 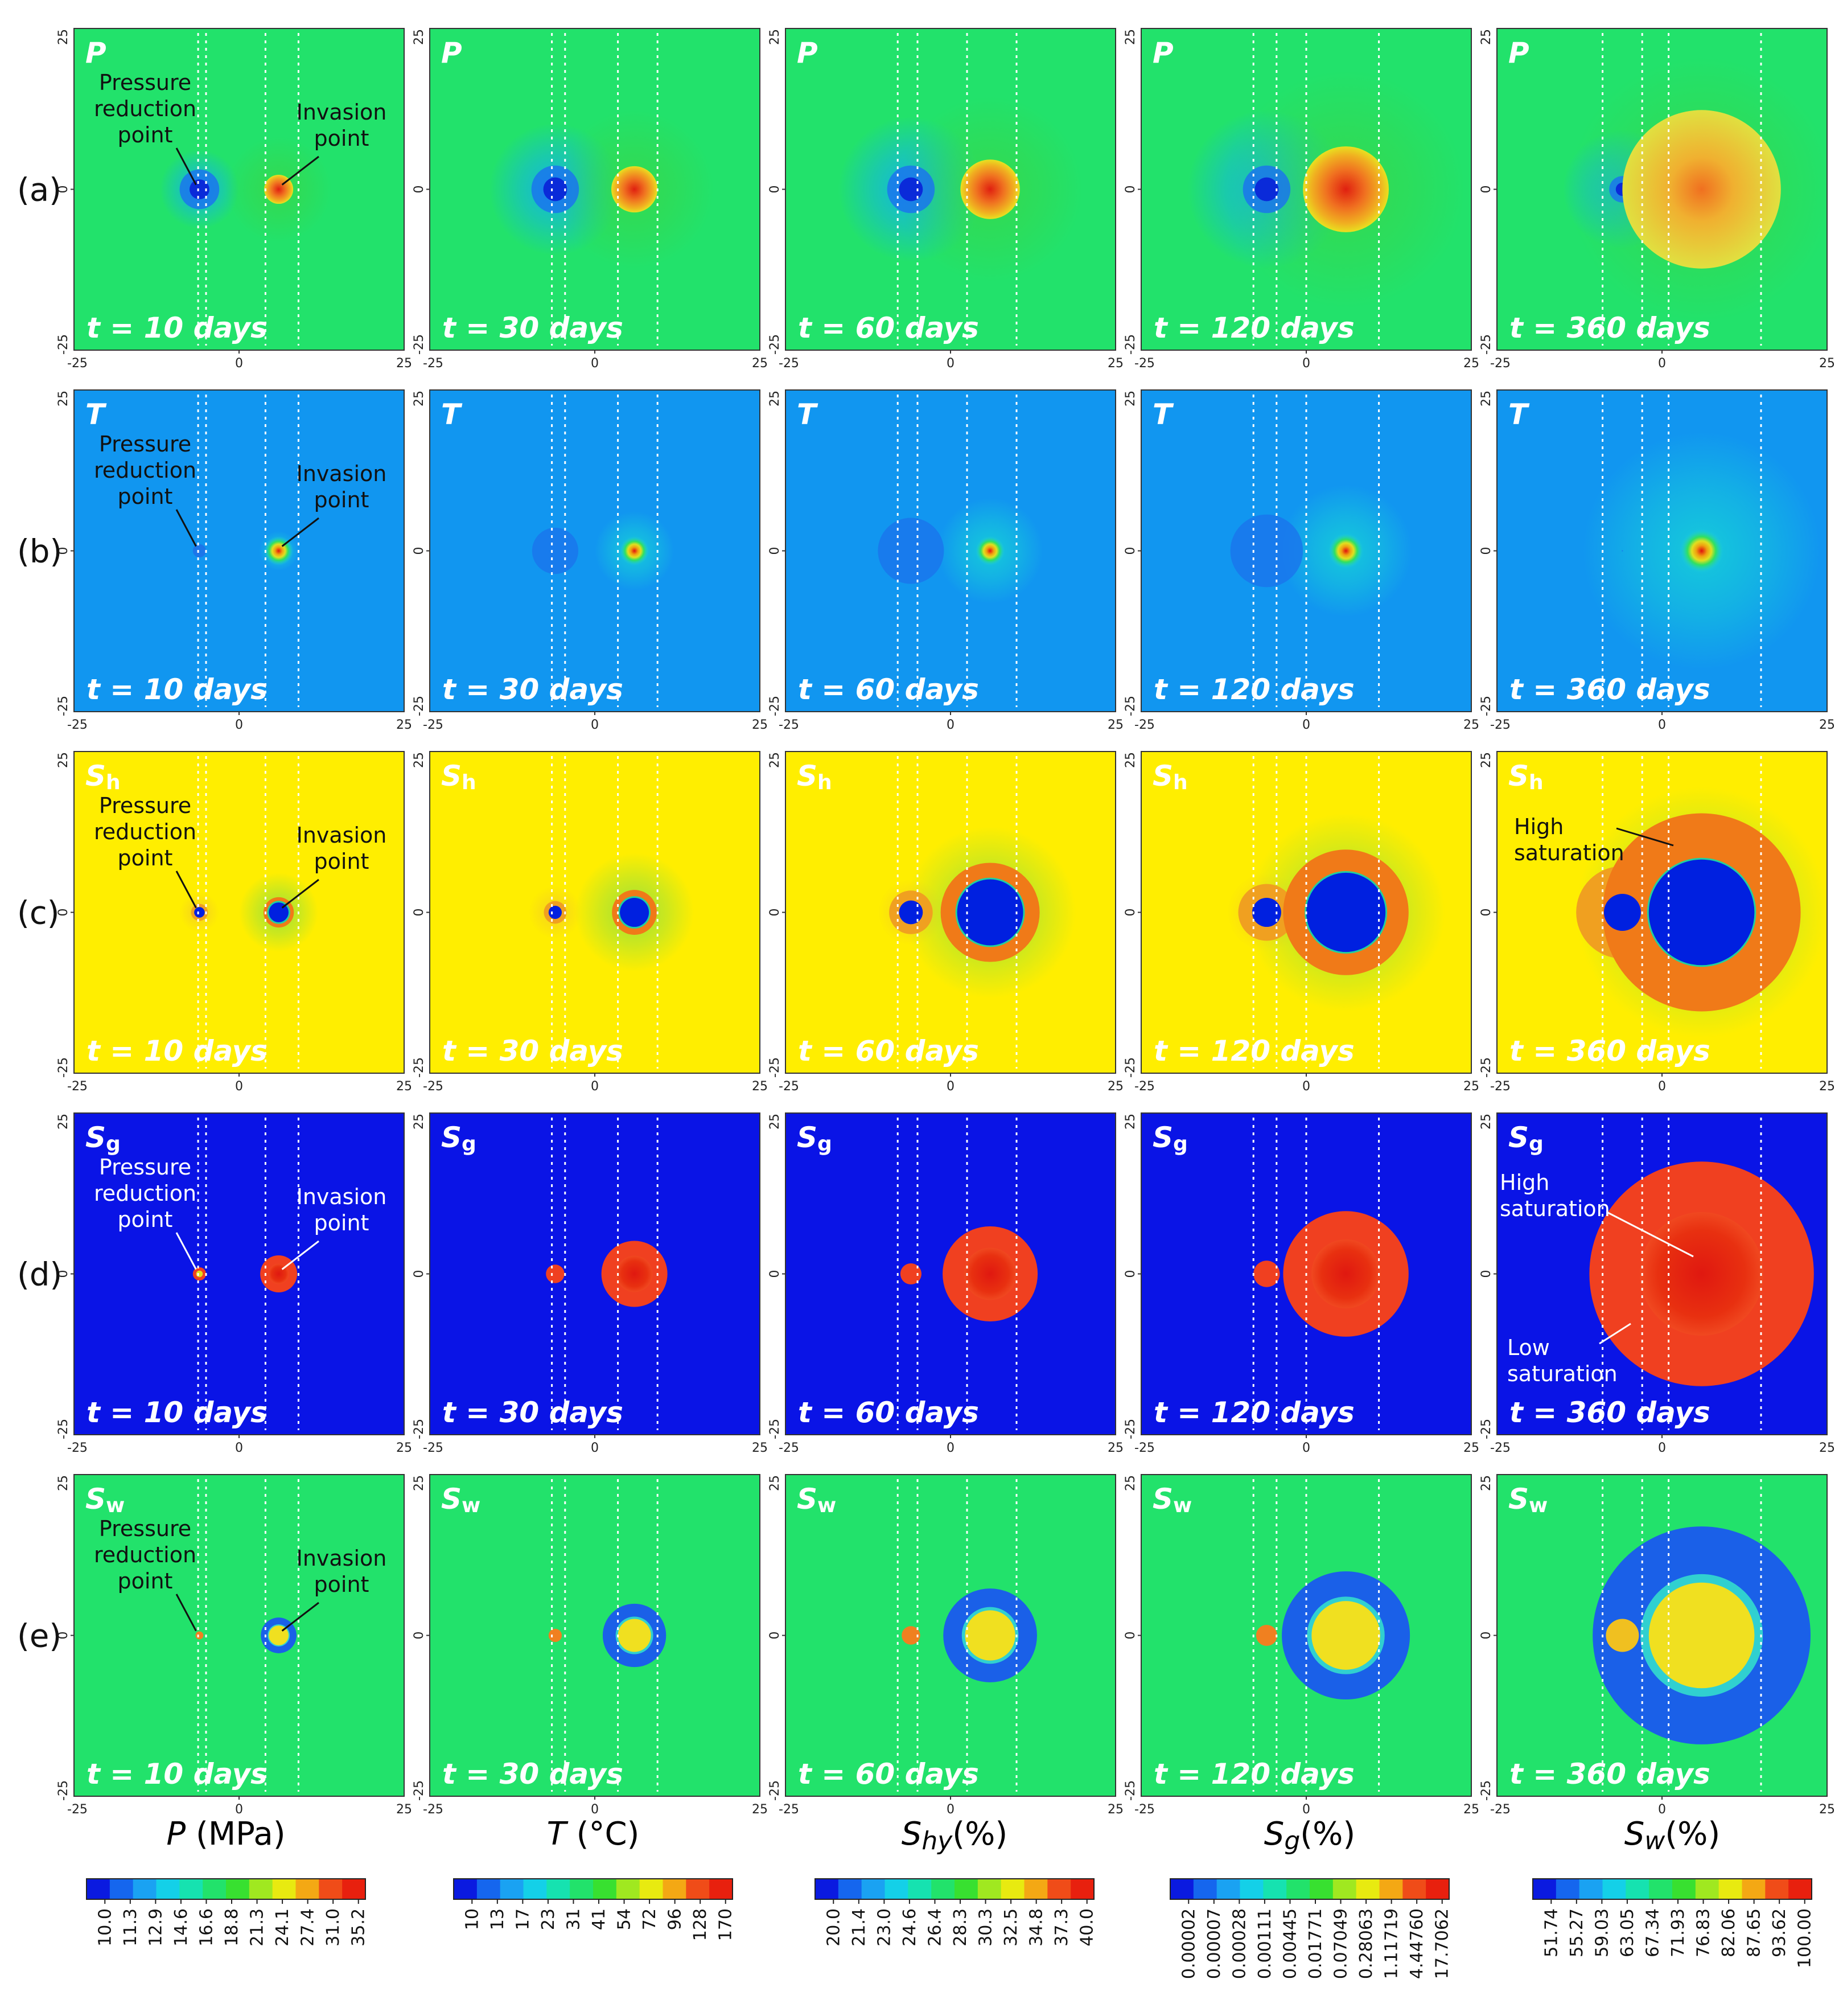 I want to click on time-label: t = 120 days, so click(x=1255, y=1413).